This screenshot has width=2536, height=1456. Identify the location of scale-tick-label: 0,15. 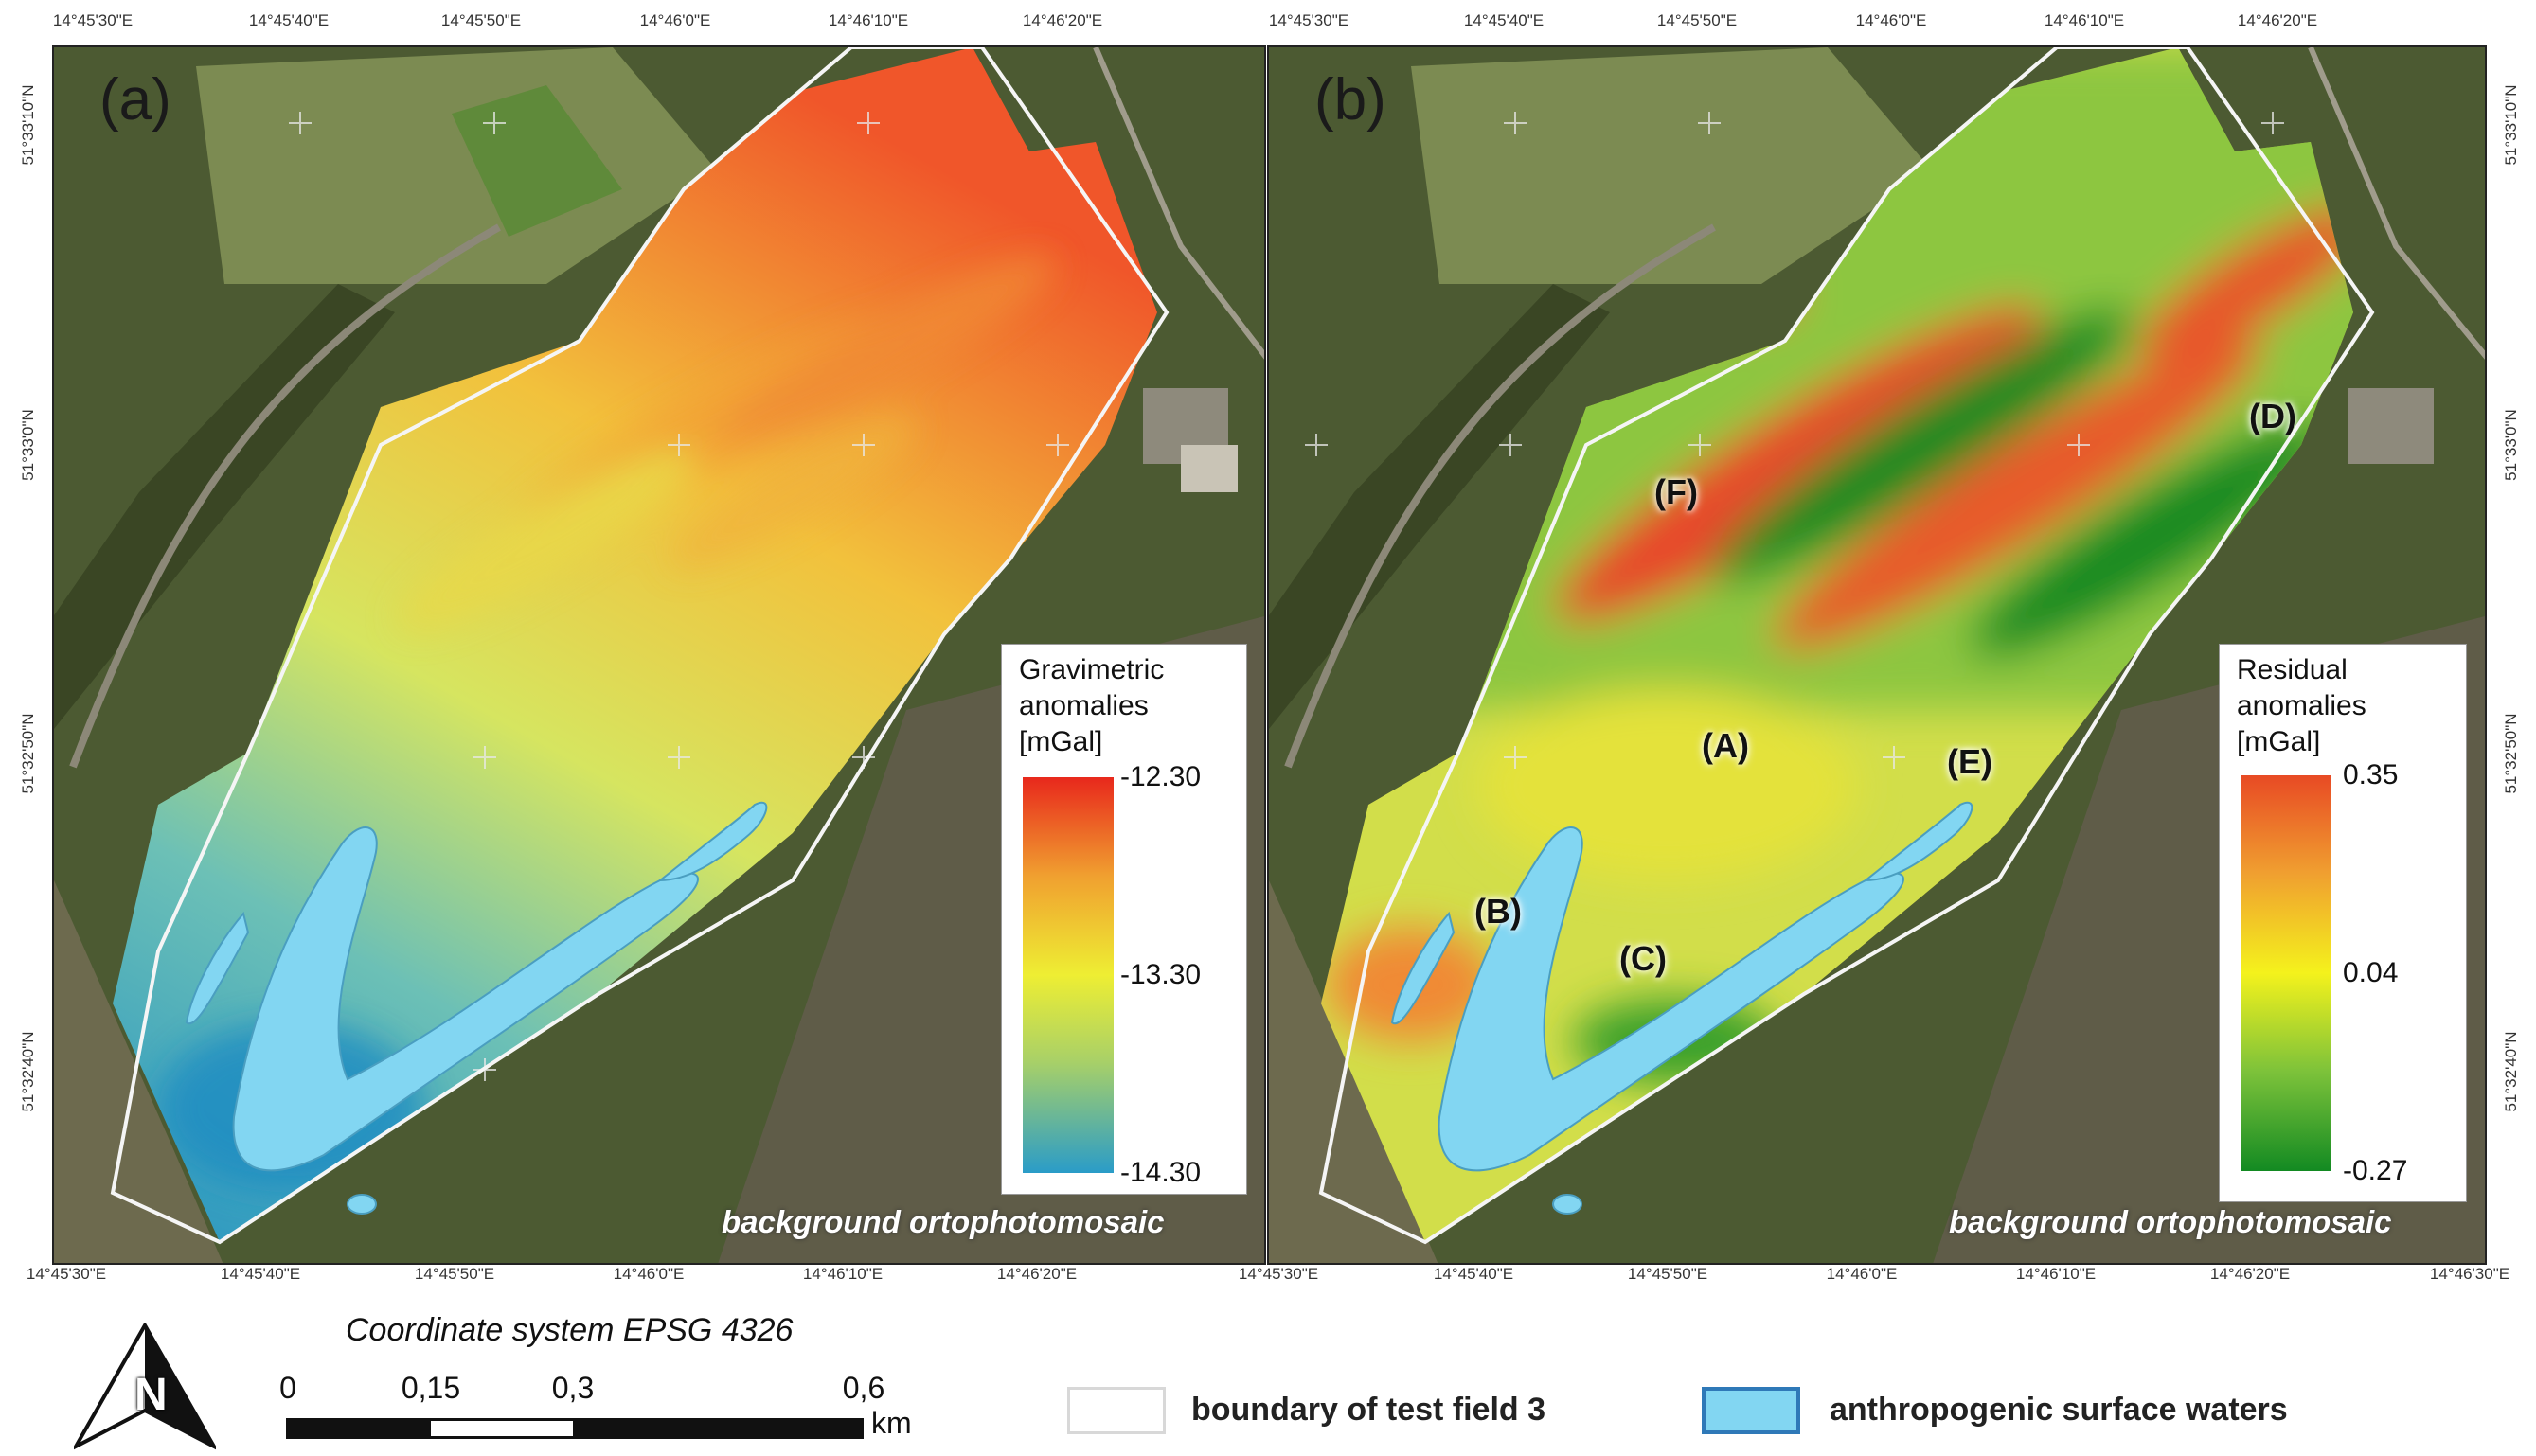
(431, 1388).